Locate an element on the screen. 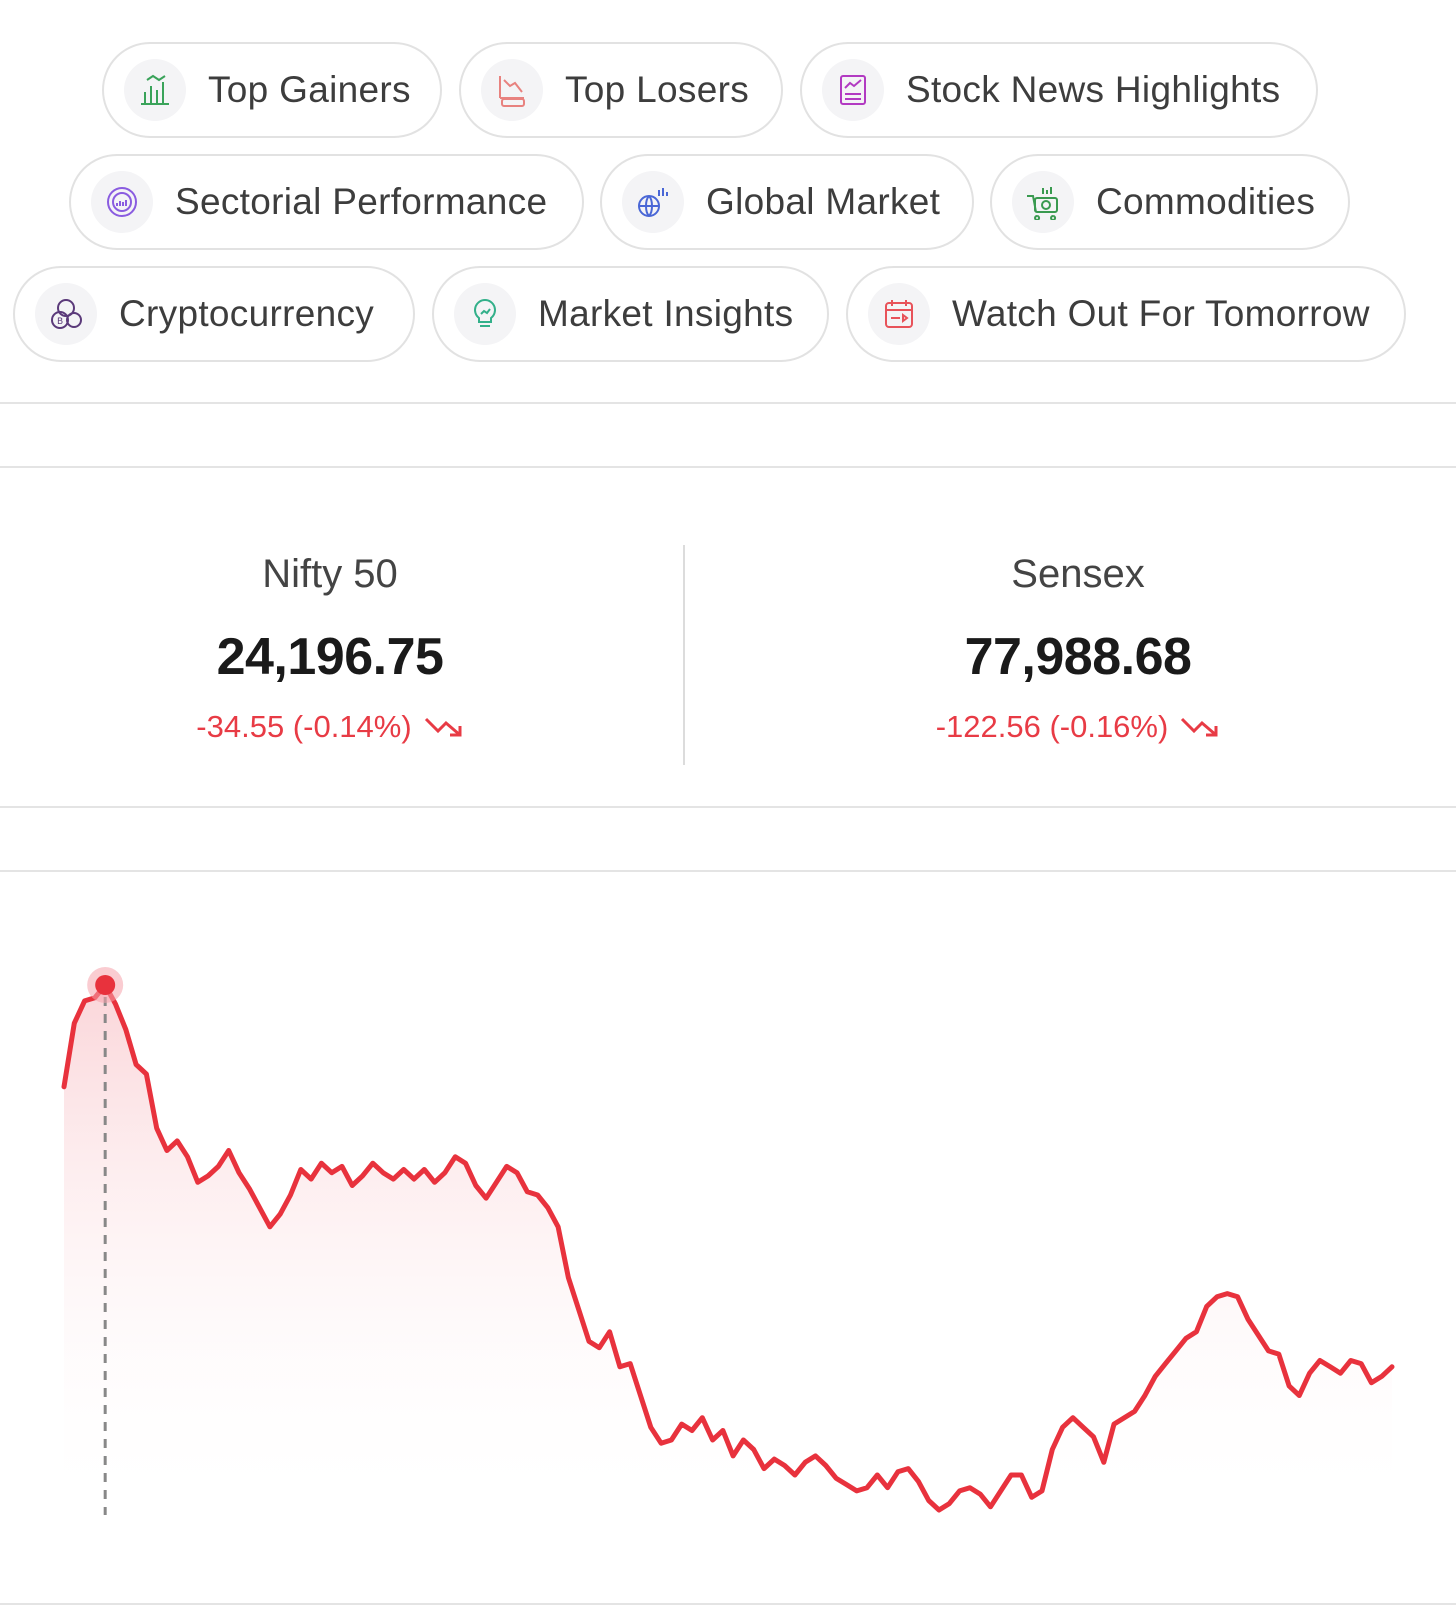 The image size is (1456, 1611). chip-commodities: Commodities is located at coordinates (1170, 202).